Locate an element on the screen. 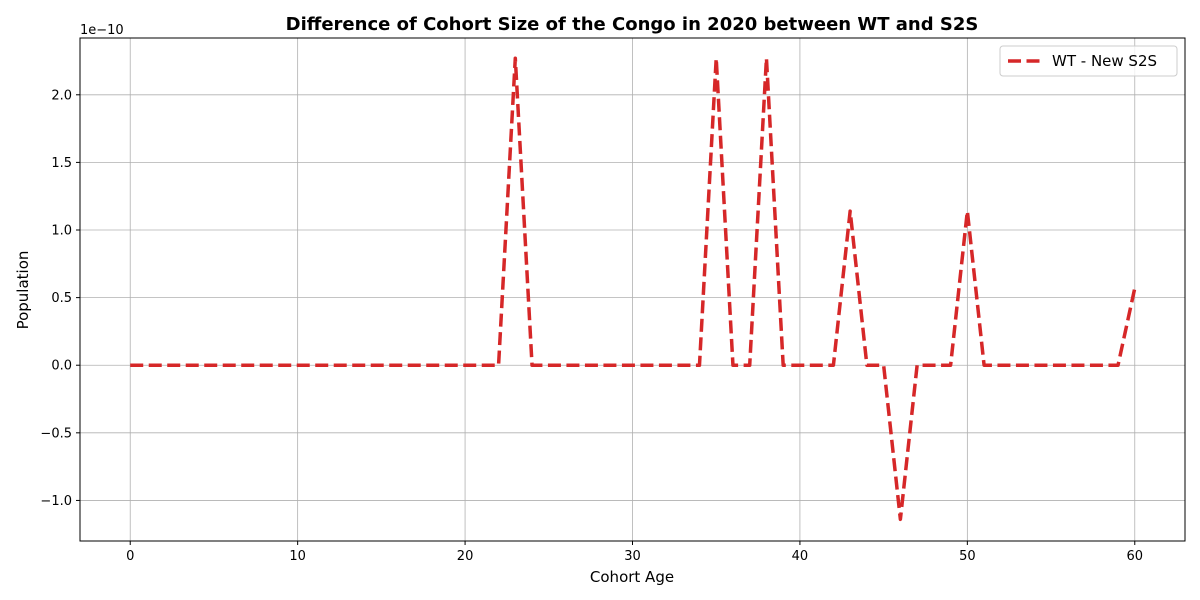 Image resolution: width=1200 pixels, height=600 pixels. legend: WT - New S2S is located at coordinates (1088, 61).